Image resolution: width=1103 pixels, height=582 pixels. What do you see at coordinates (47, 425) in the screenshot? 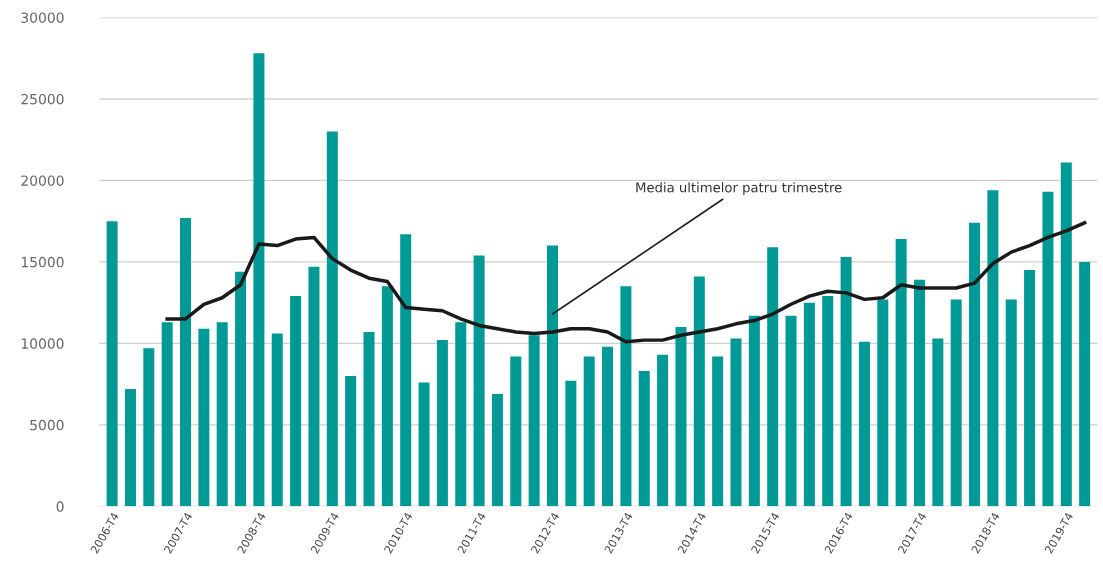
I see `y-tick-label: 5000` at bounding box center [47, 425].